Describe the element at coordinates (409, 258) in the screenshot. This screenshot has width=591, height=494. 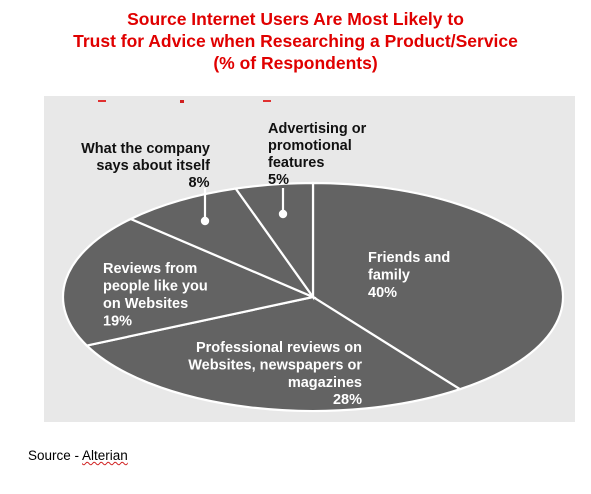
I see `slice-label-1-line-1: Friends and` at that location.